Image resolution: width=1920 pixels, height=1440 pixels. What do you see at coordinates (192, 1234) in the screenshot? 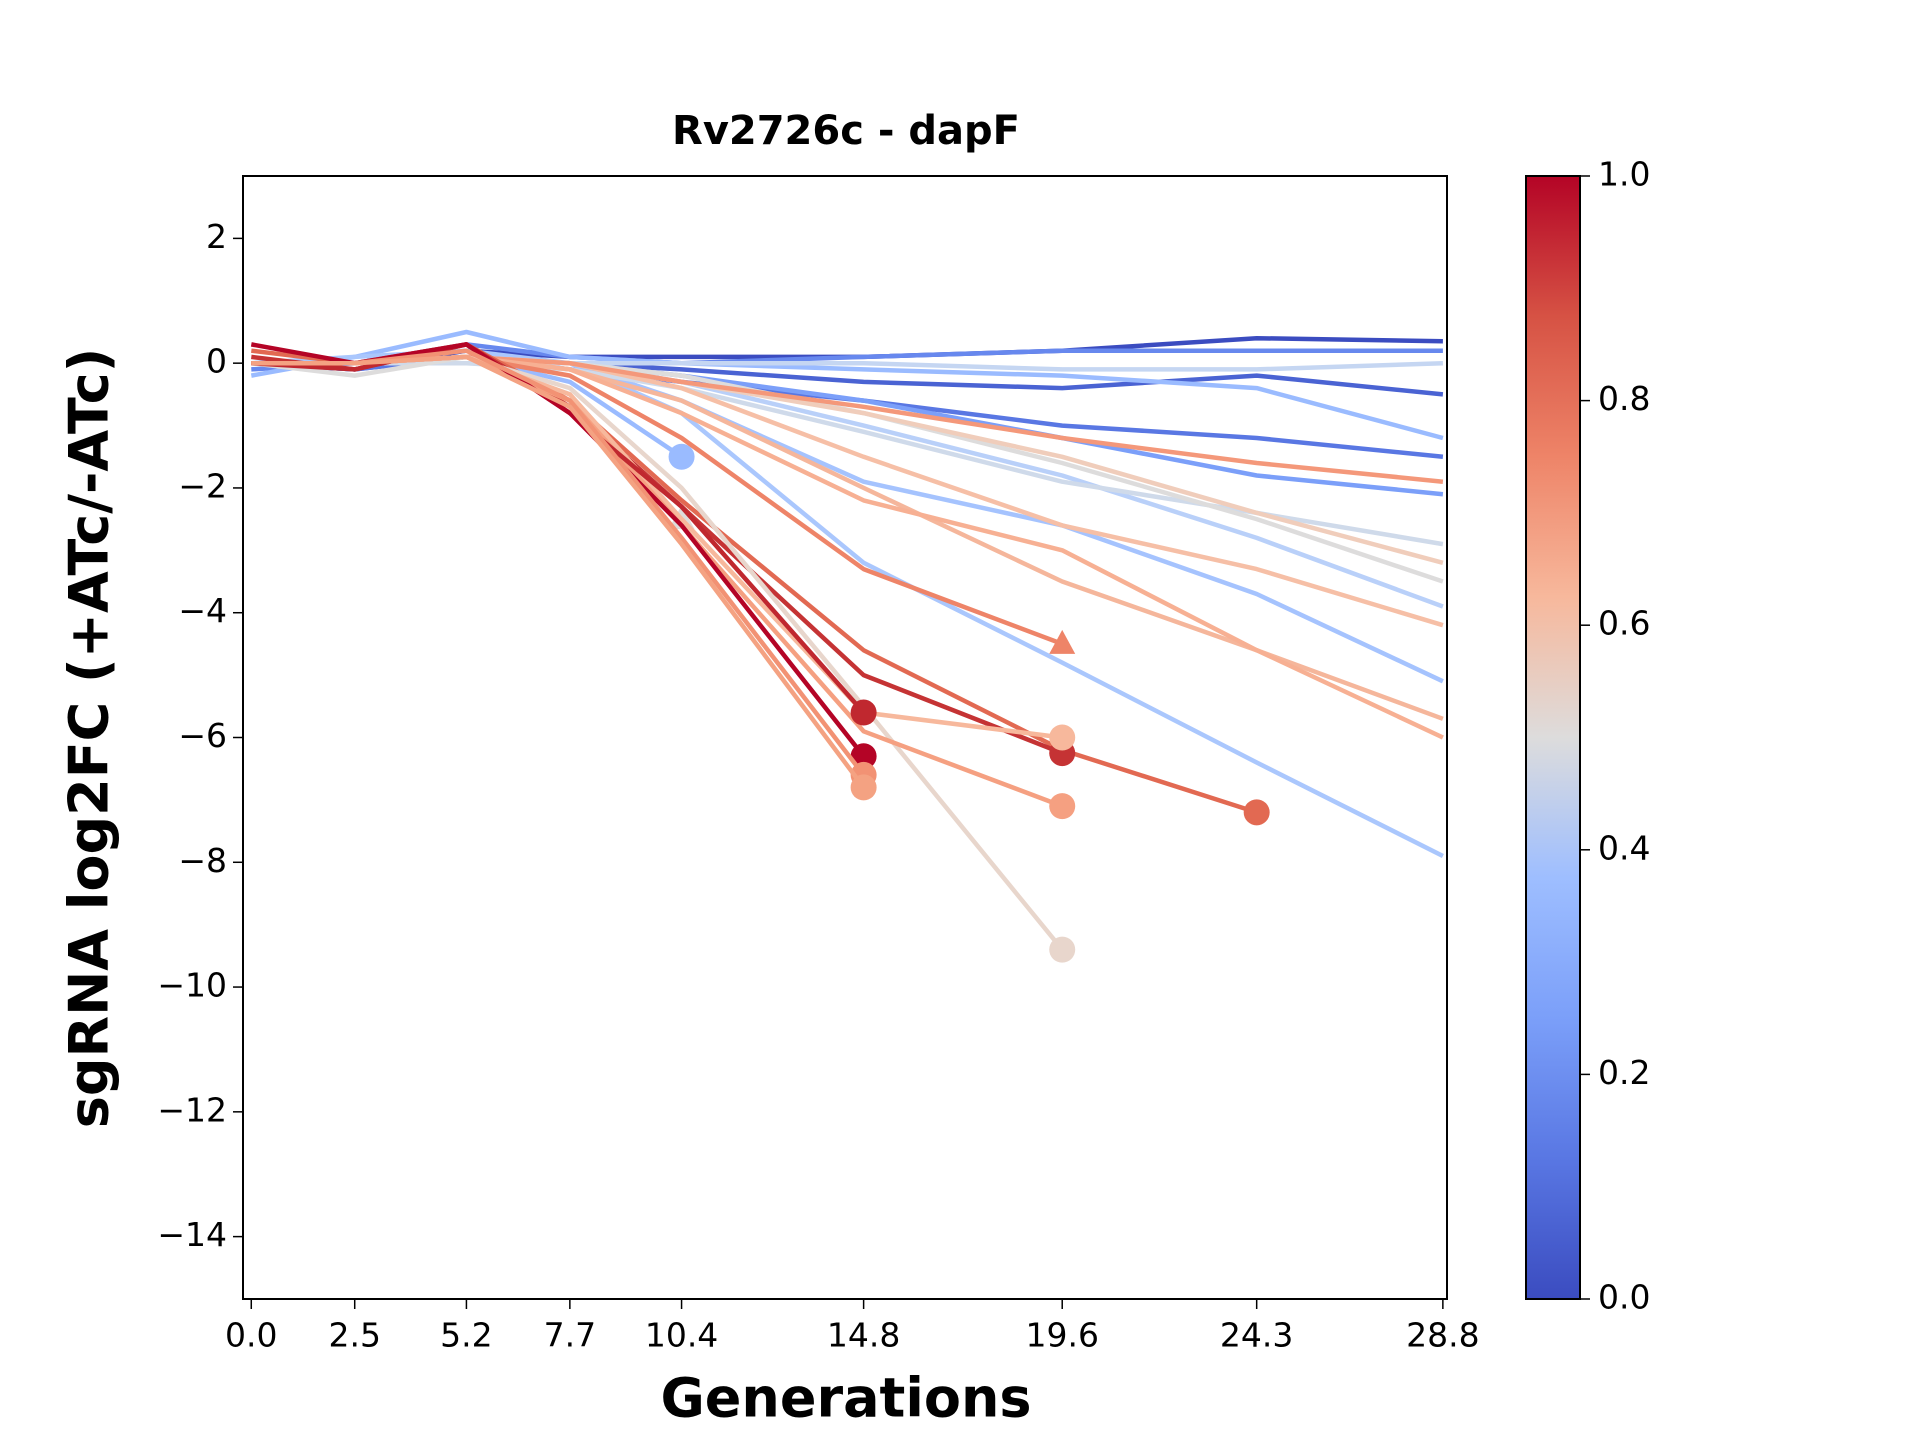
I see `y-tick-label: −14` at bounding box center [192, 1234].